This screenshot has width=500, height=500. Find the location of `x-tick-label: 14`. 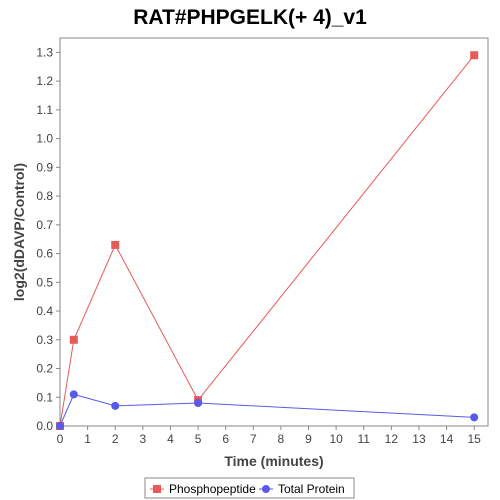

x-tick-label: 14 is located at coordinates (447, 439).